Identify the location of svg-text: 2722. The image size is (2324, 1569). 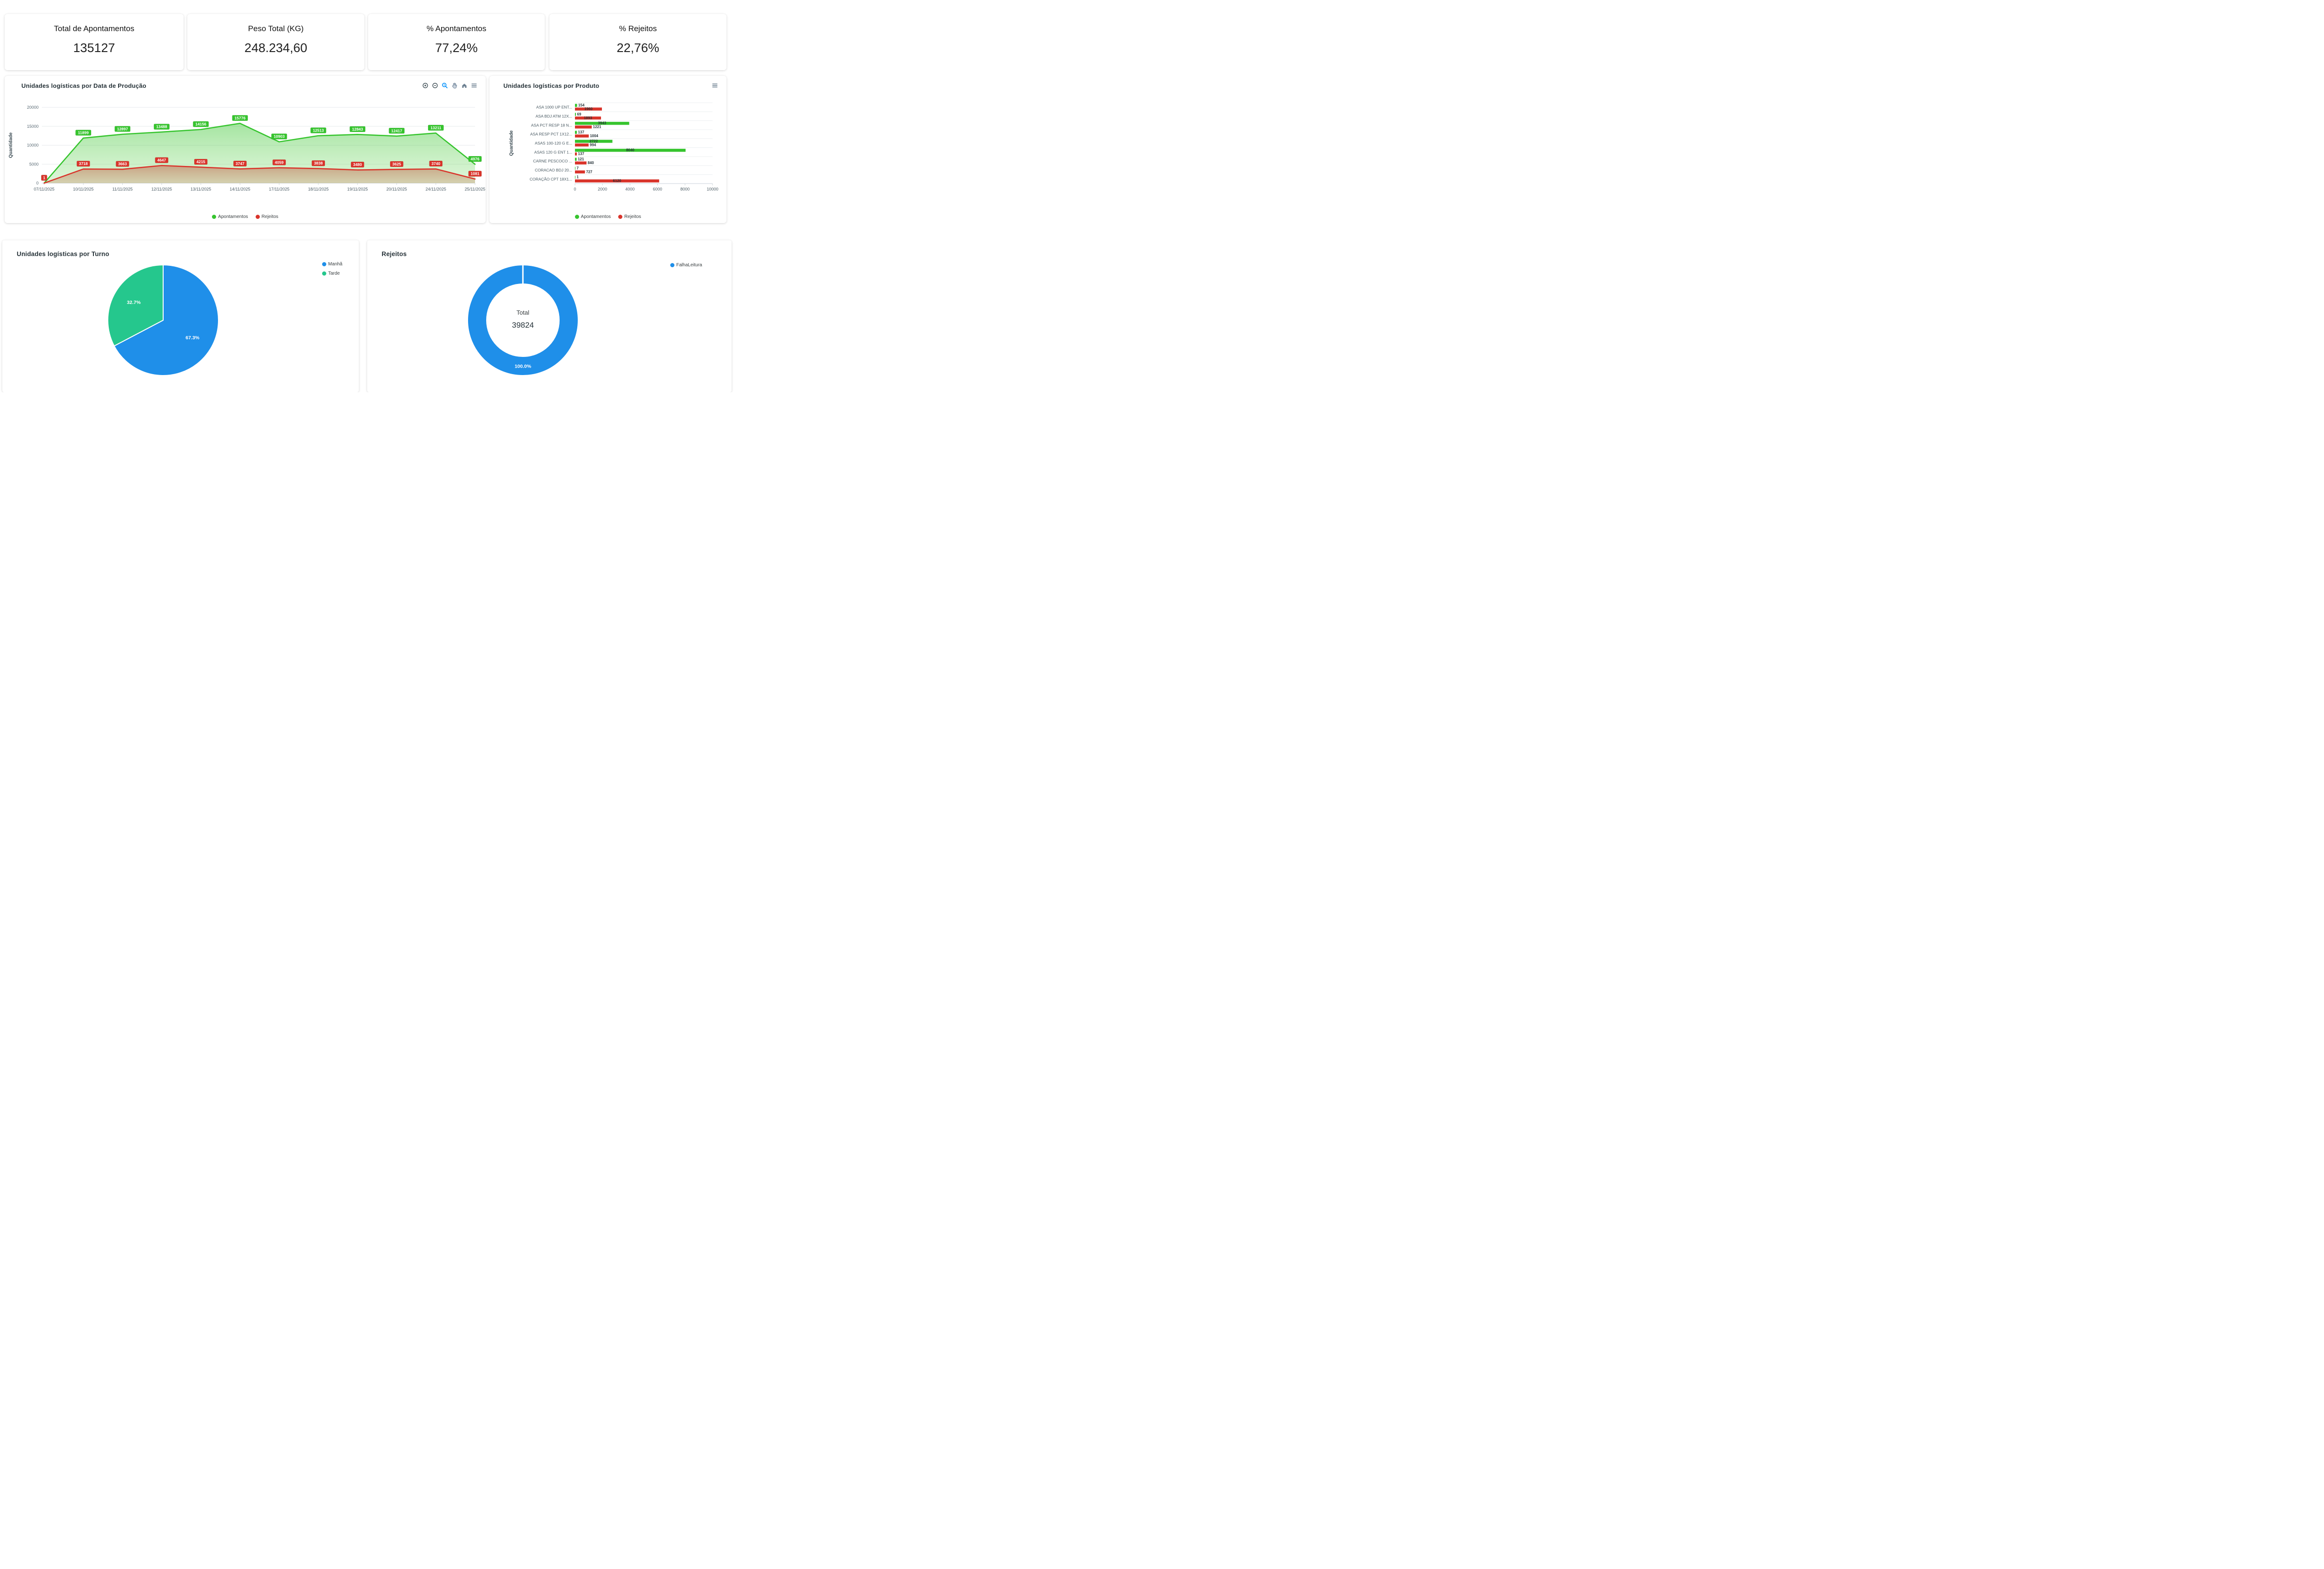
(593, 141).